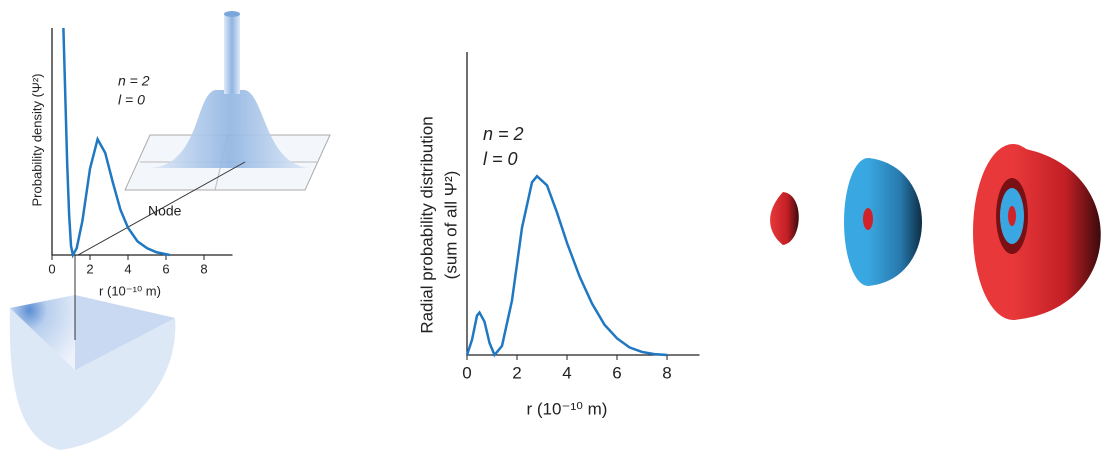  I want to click on y-axis-label: Radial probability distribution, so click(426, 224).